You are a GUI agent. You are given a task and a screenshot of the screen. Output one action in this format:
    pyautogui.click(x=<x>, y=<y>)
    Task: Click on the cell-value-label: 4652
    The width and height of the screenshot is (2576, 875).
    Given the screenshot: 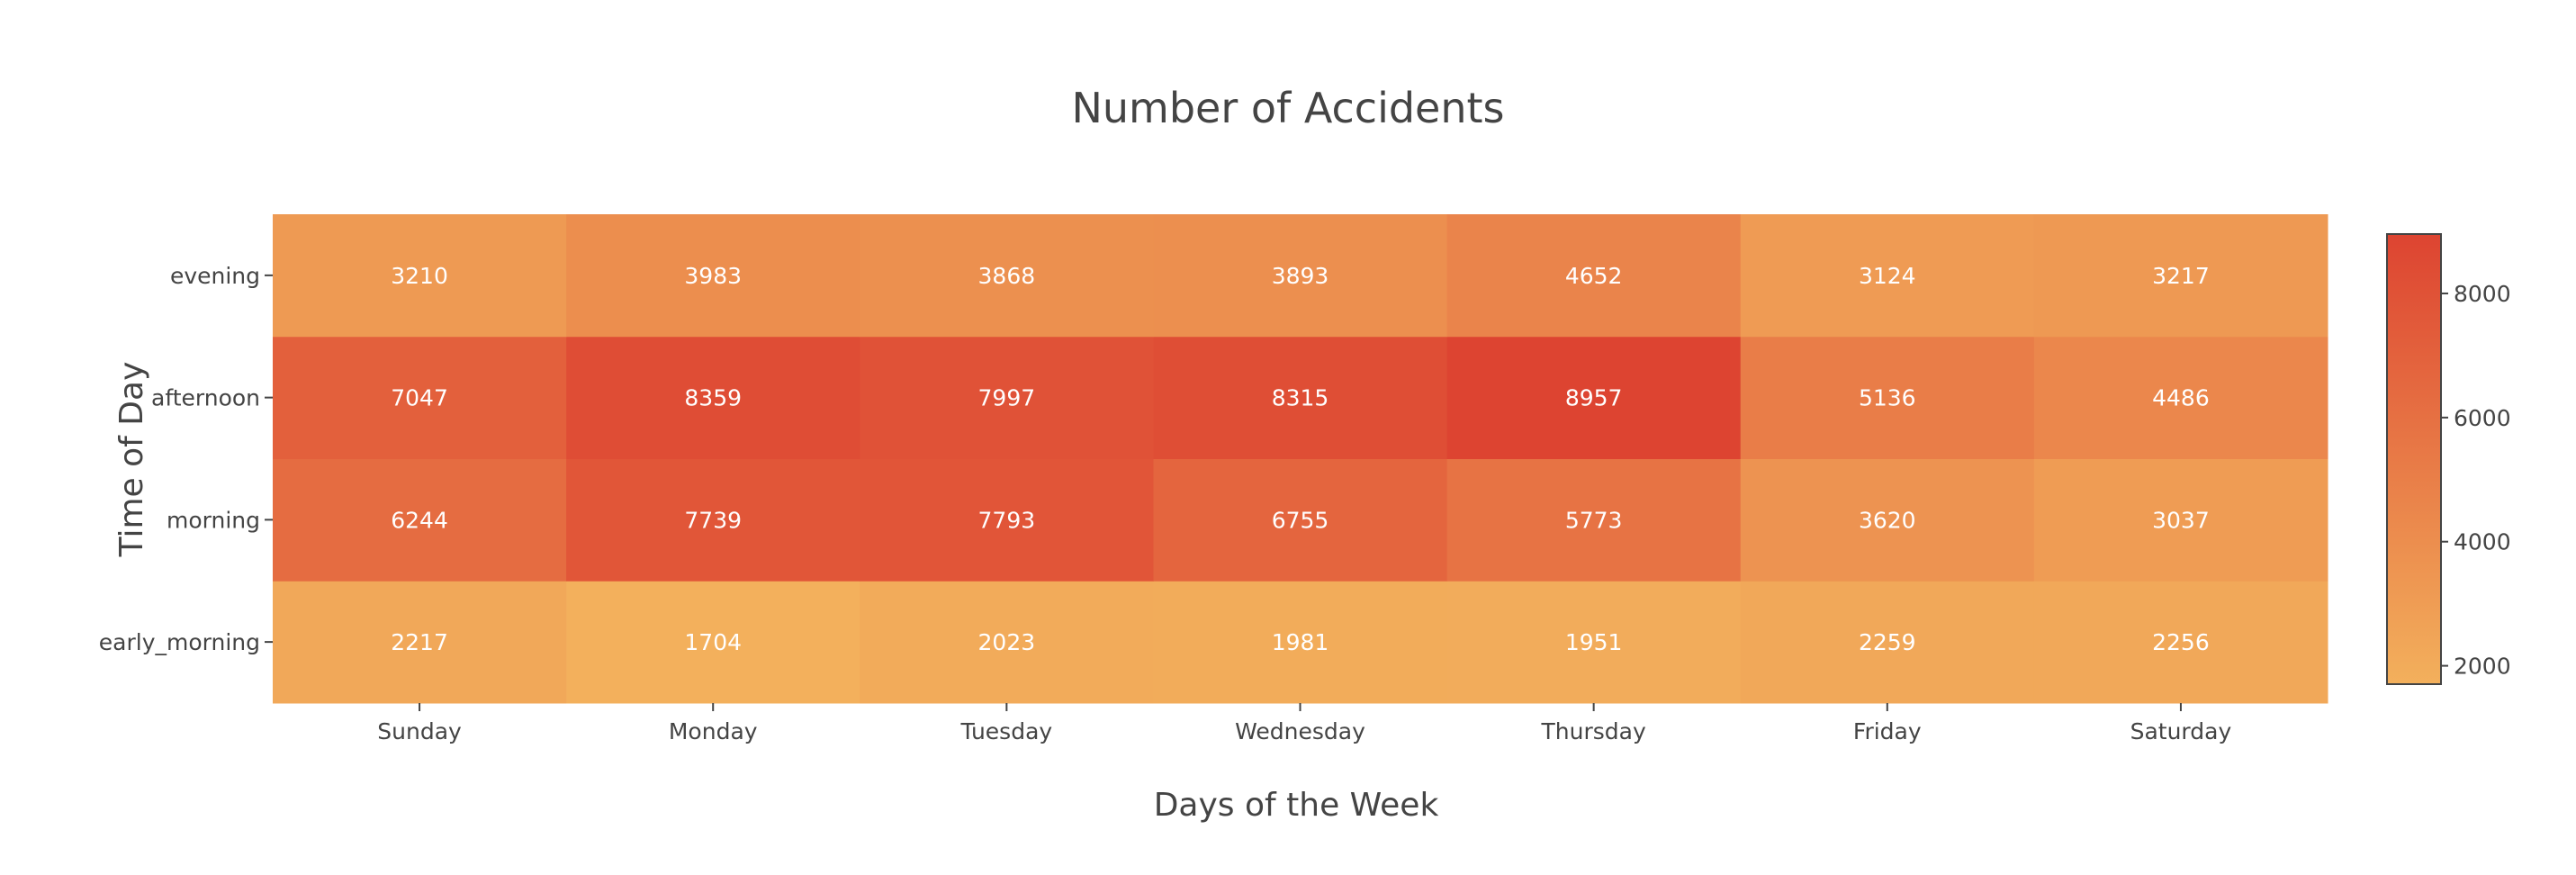 What is the action you would take?
    pyautogui.click(x=1594, y=276)
    